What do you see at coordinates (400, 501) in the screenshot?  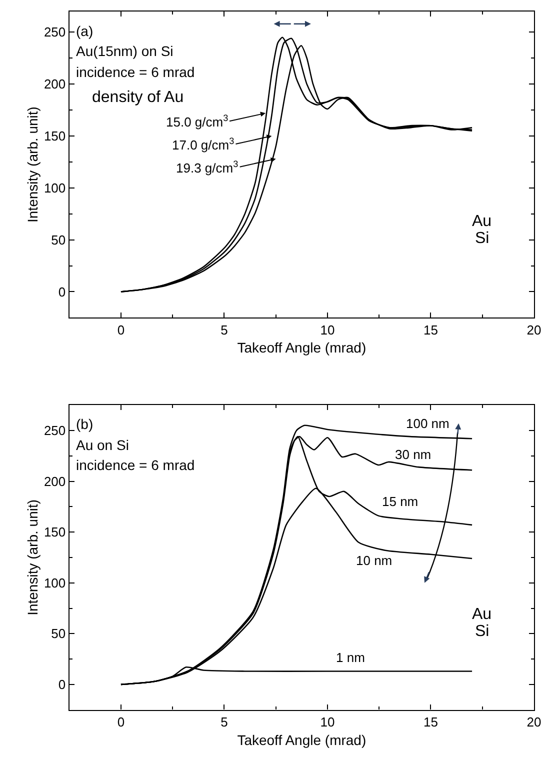 I see `annotation: 15 nm` at bounding box center [400, 501].